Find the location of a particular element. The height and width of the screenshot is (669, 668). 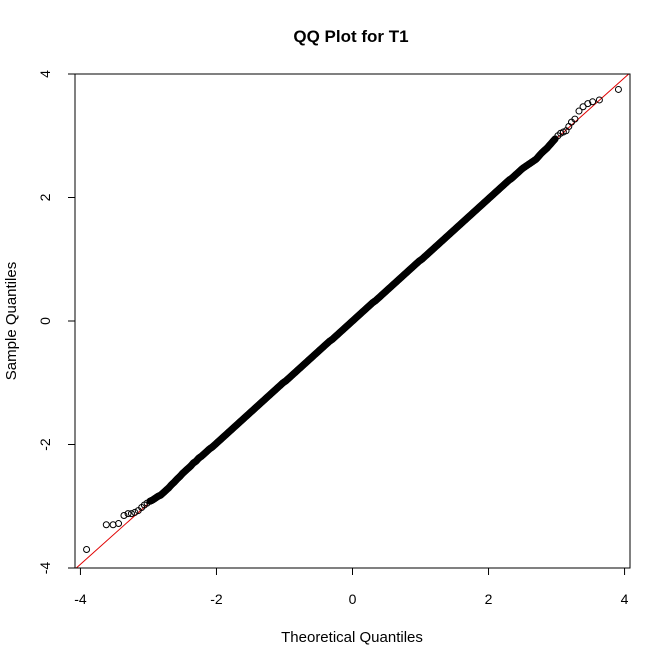

x-tick-label: 4 is located at coordinates (625, 599).